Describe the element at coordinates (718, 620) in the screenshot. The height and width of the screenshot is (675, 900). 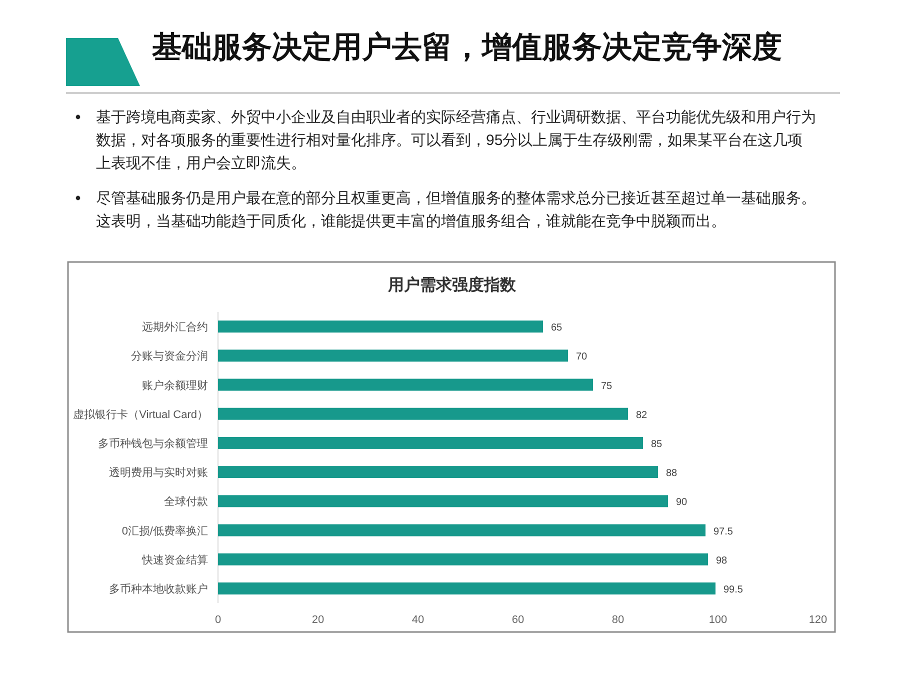
I see `x-tick-label: 100` at that location.